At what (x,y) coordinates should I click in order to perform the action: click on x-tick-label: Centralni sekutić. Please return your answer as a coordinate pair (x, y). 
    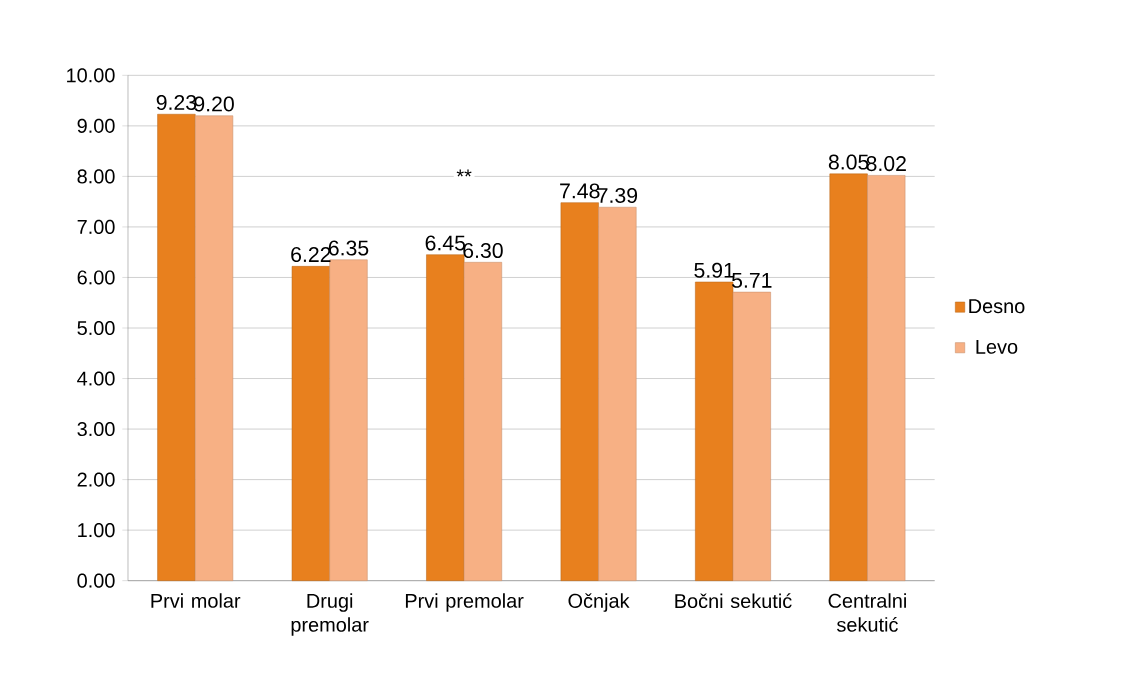
    Looking at the image, I should click on (867, 612).